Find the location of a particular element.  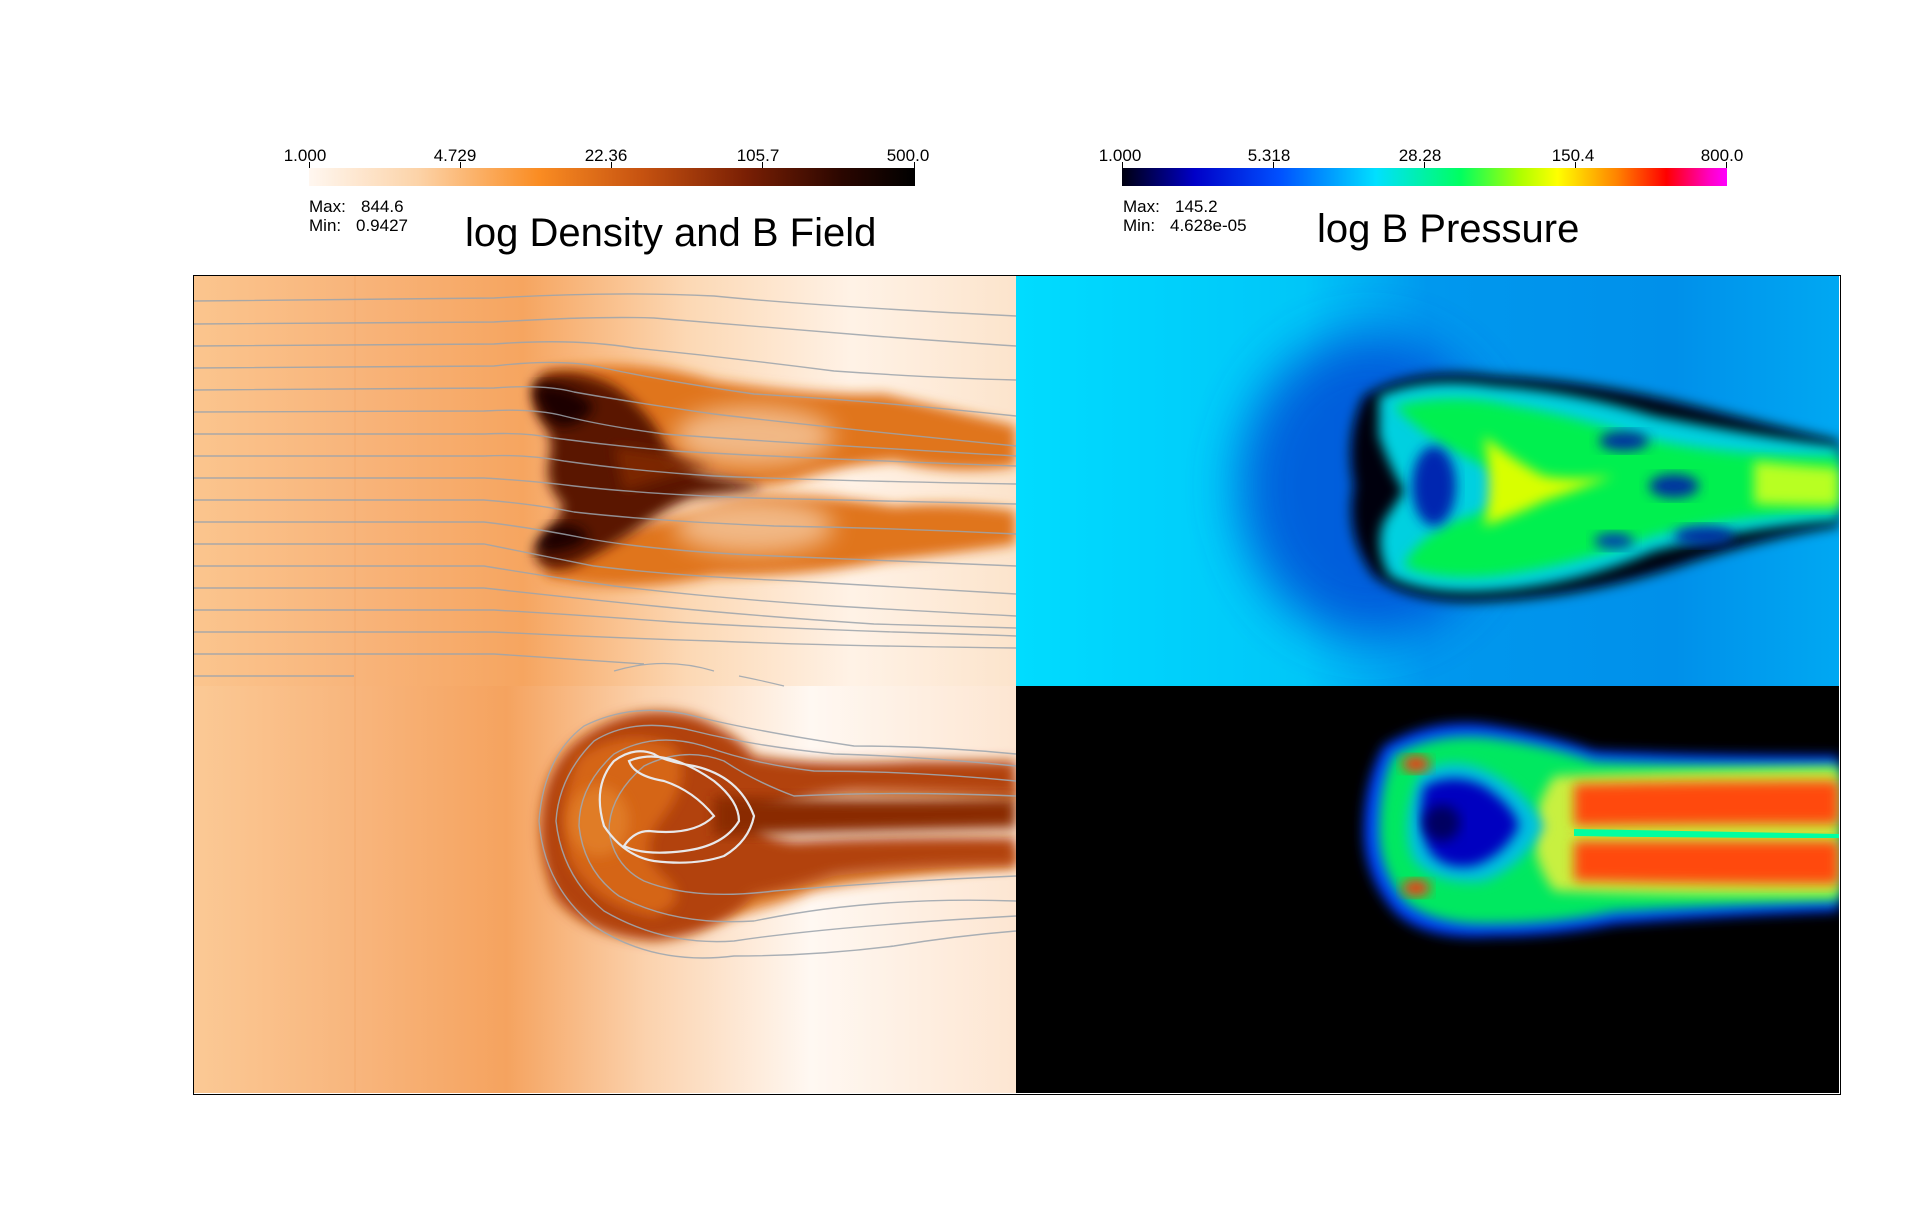

field-lines-top is located at coordinates (605, 485).